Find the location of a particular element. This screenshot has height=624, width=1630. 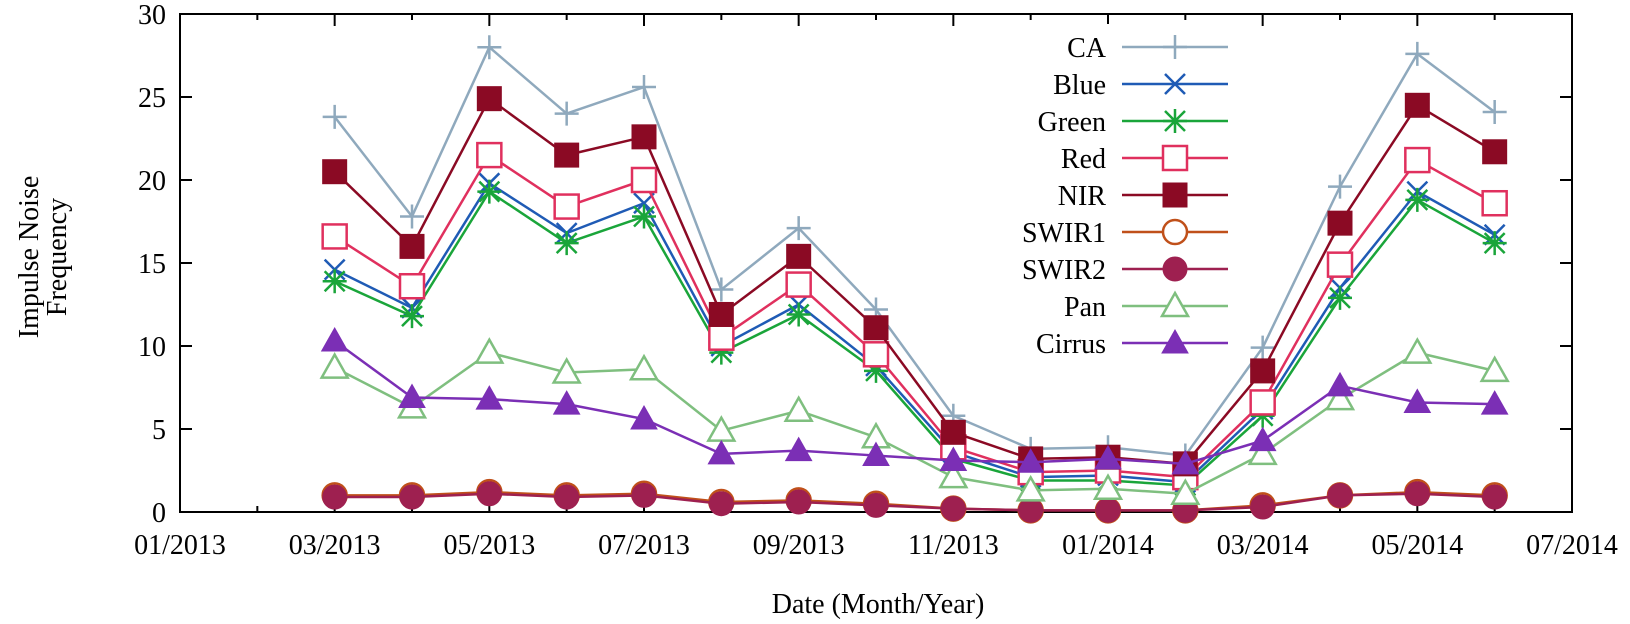

legend: CA Blue Green Red NIR SWIR1 SWIR2 Pan Cirrus is located at coordinates (1100, 200).